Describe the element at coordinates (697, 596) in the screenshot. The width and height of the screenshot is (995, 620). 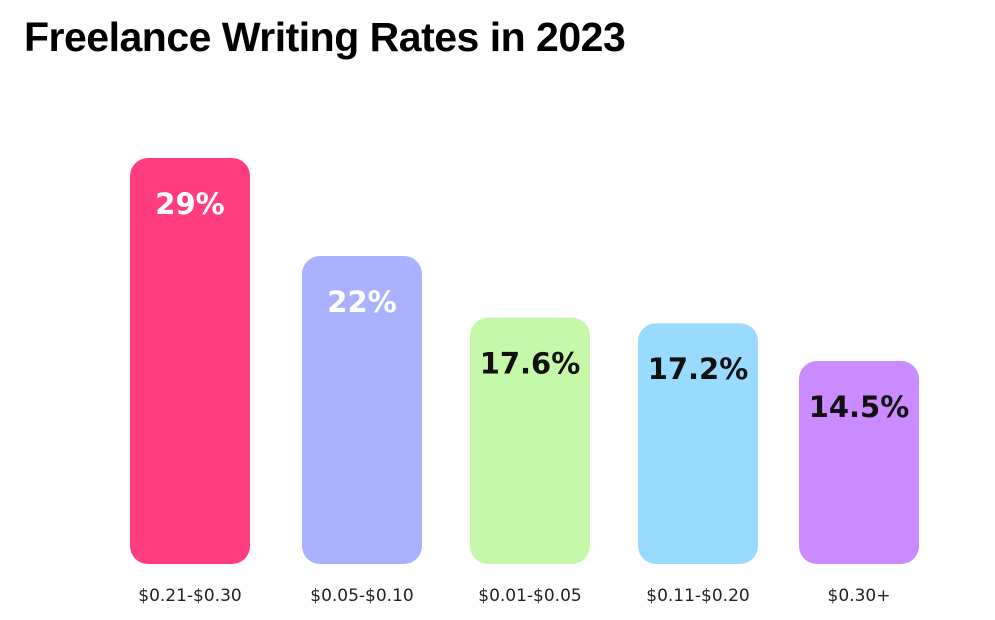
I see `x-tick-label-3: $0.11-$0.20` at that location.